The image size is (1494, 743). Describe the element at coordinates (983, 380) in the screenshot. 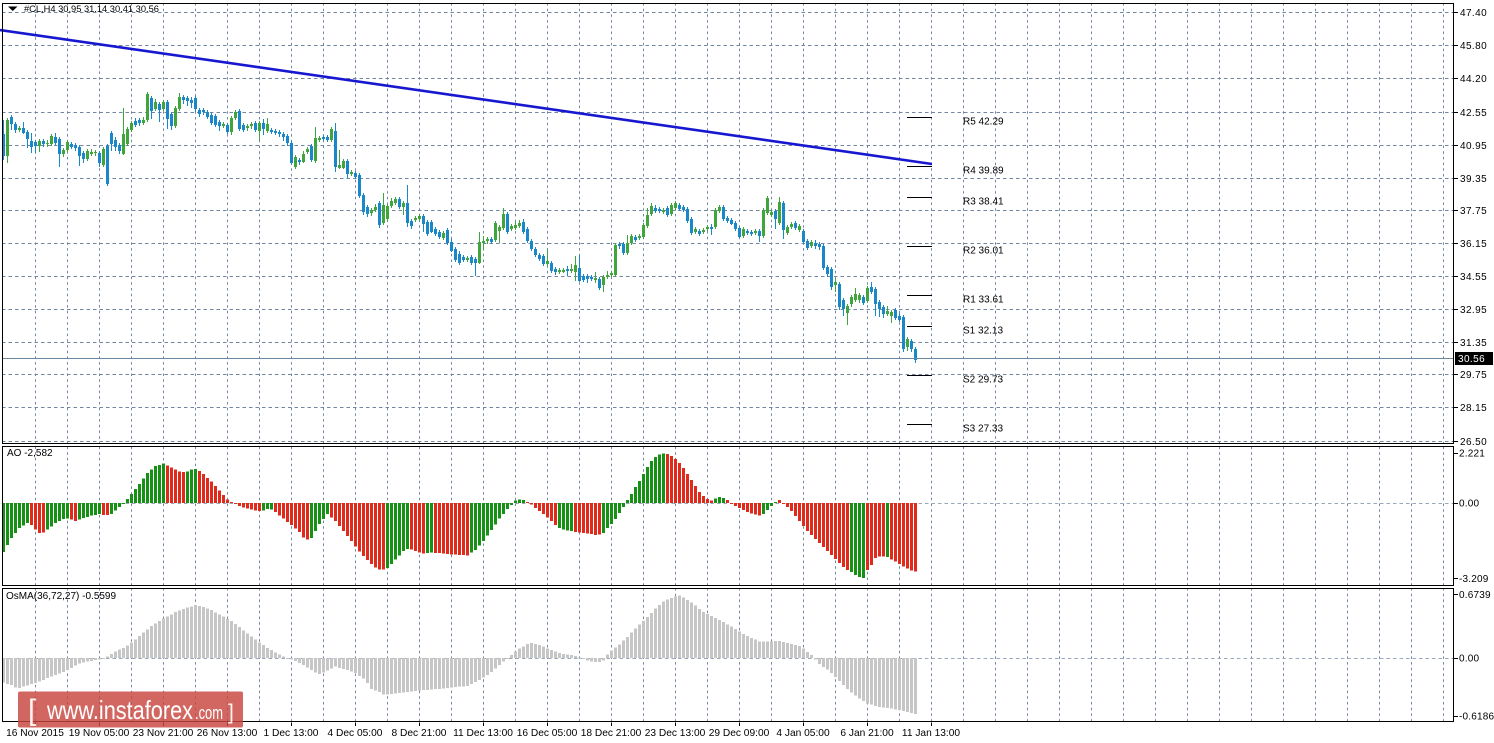

I see `svg-text: S2 29.73` at that location.